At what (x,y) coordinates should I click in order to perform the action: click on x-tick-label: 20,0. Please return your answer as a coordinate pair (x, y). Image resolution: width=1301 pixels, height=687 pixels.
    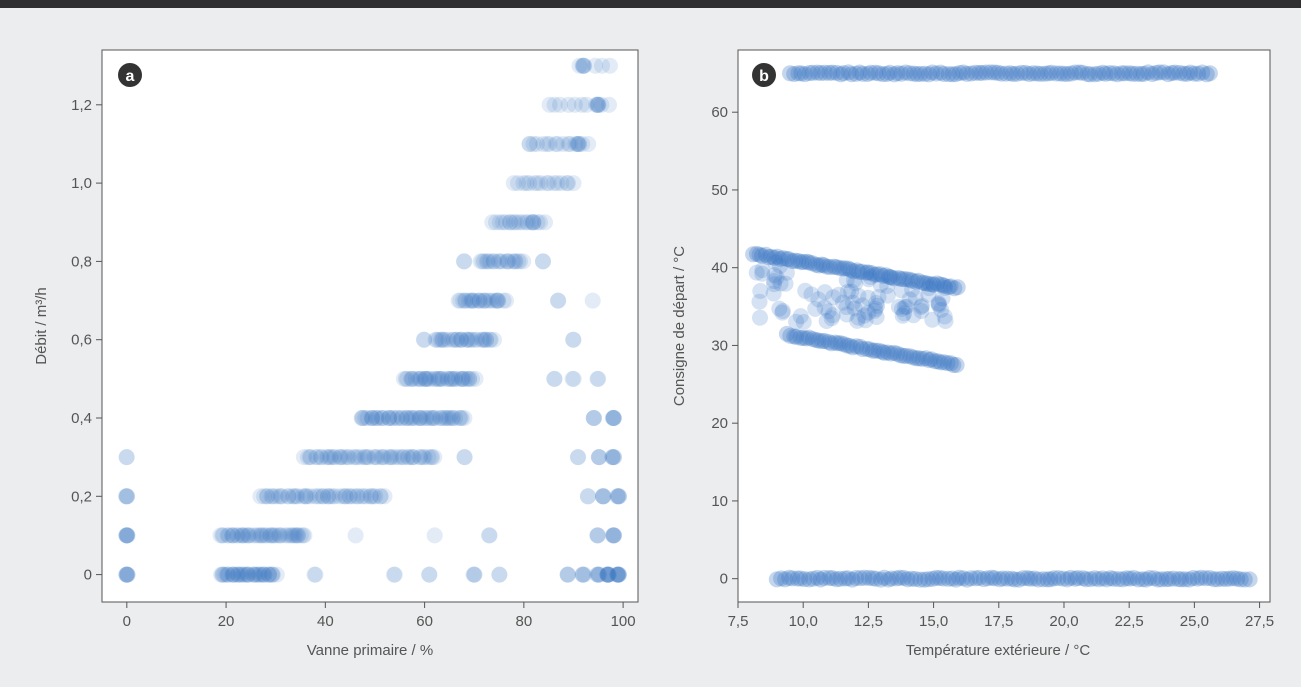
    Looking at the image, I should click on (1063, 621).